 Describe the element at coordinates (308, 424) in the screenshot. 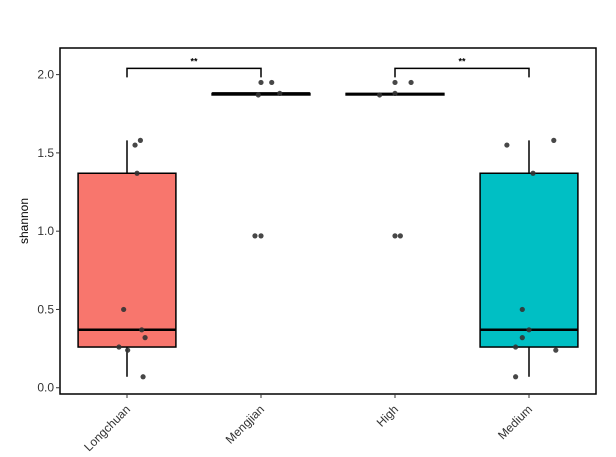

I see `x-axis: Longchuan Mengjian High Medium` at that location.